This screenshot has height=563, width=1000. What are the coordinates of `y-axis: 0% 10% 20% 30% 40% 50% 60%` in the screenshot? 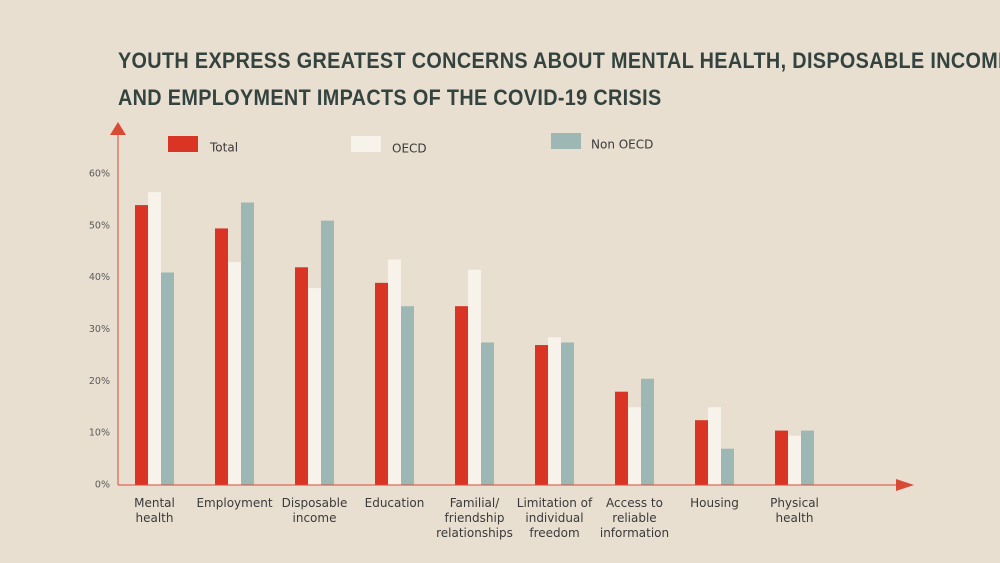 It's located at (107, 306).